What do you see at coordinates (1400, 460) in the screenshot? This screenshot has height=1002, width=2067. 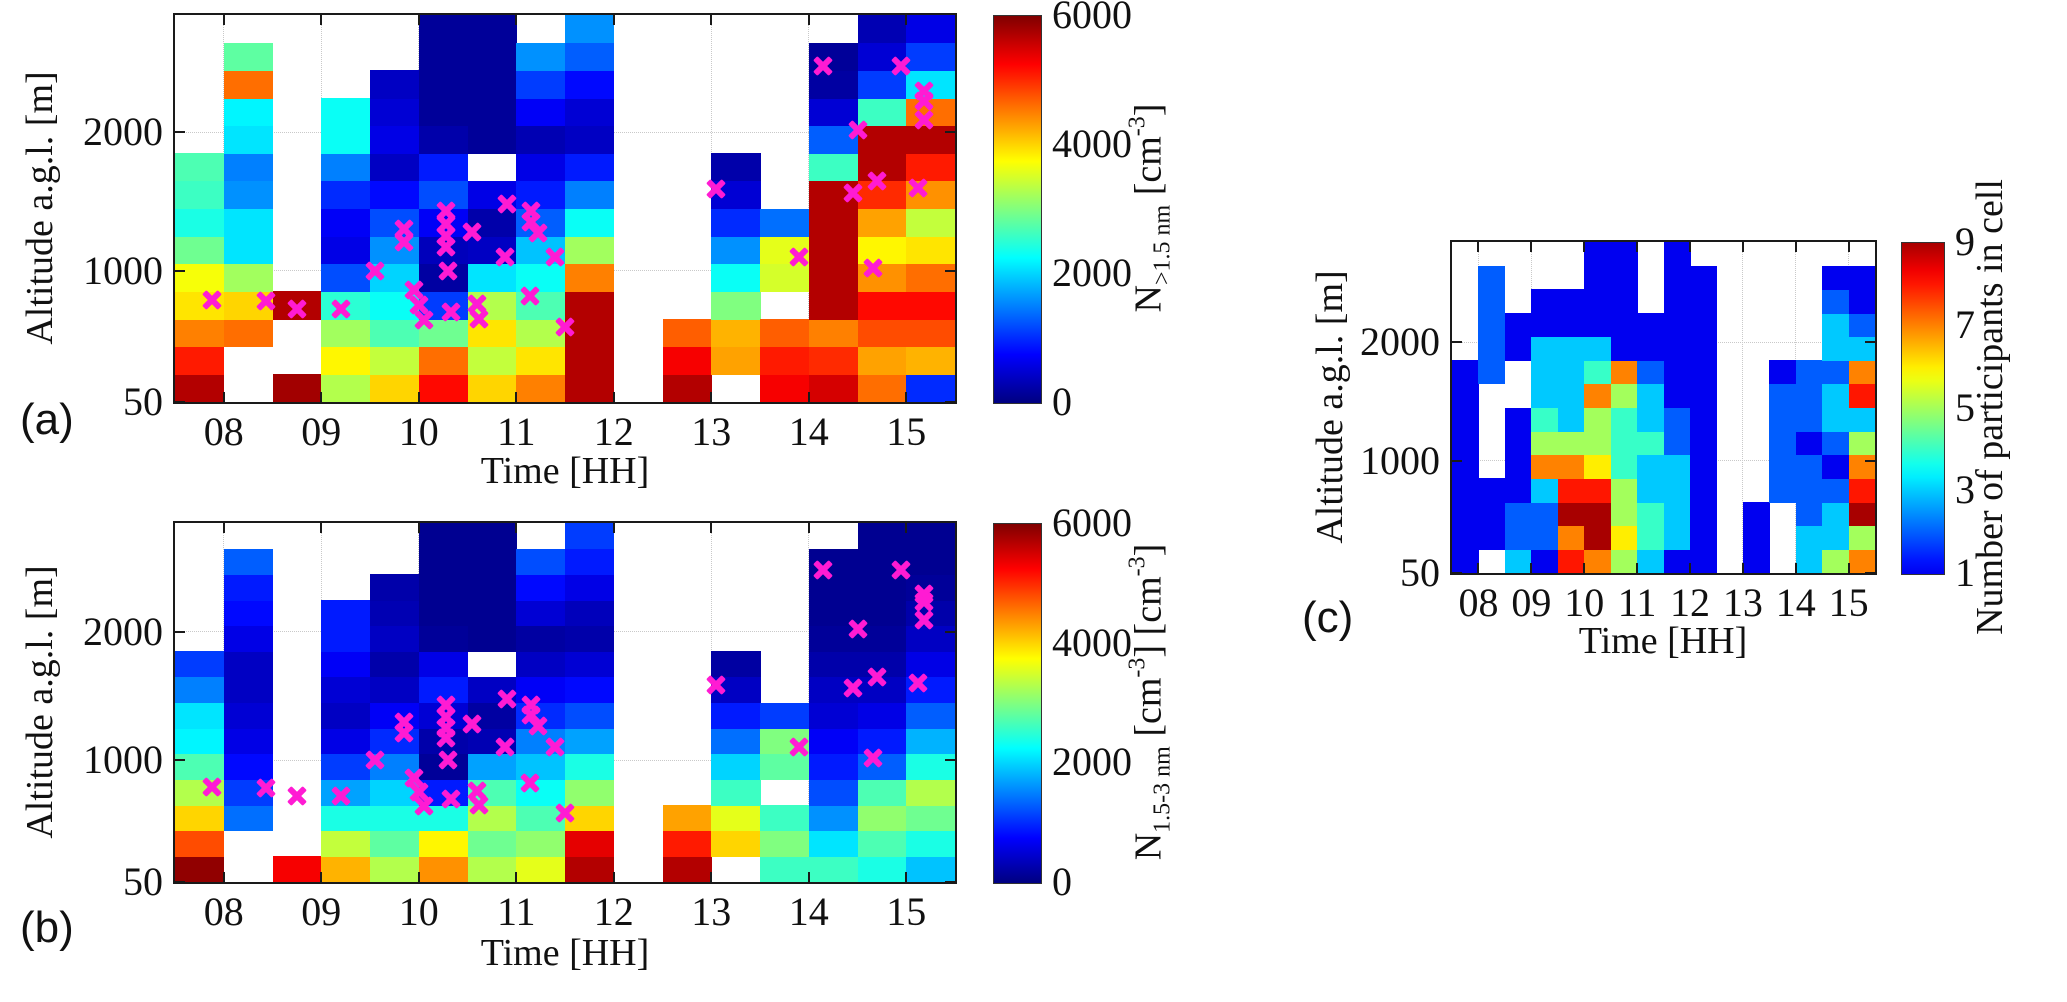 I see `y-tick-label: 1000` at bounding box center [1400, 460].